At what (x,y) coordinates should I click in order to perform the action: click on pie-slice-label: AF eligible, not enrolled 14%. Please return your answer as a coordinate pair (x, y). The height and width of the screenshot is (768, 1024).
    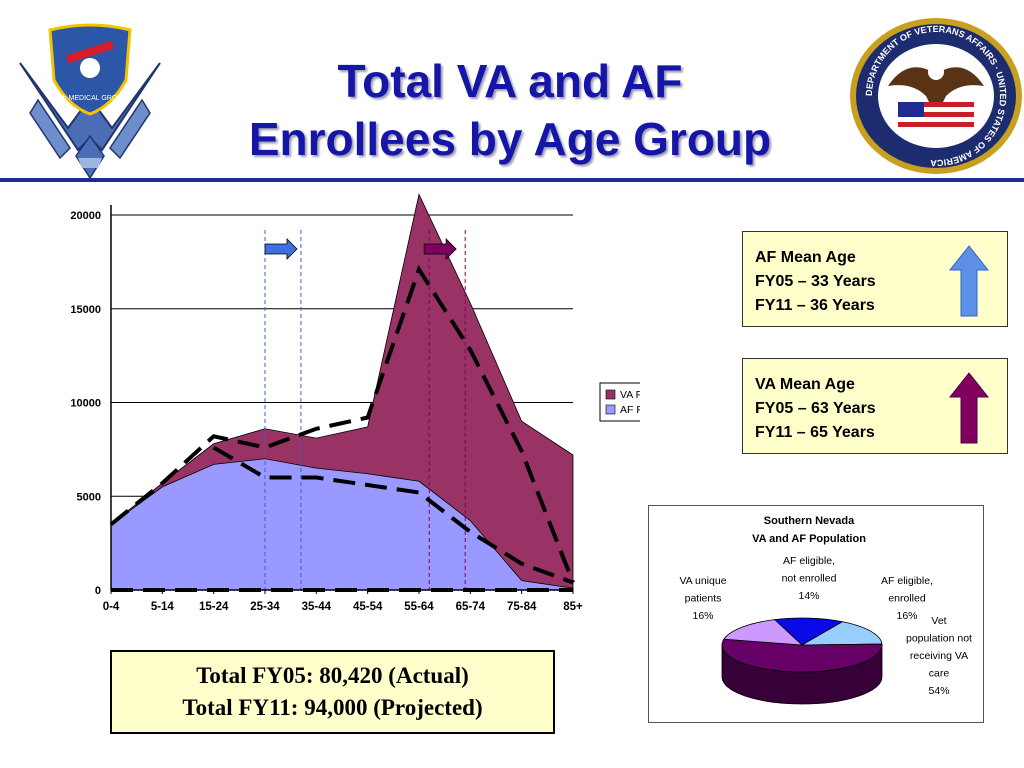
    Looking at the image, I should click on (809, 578).